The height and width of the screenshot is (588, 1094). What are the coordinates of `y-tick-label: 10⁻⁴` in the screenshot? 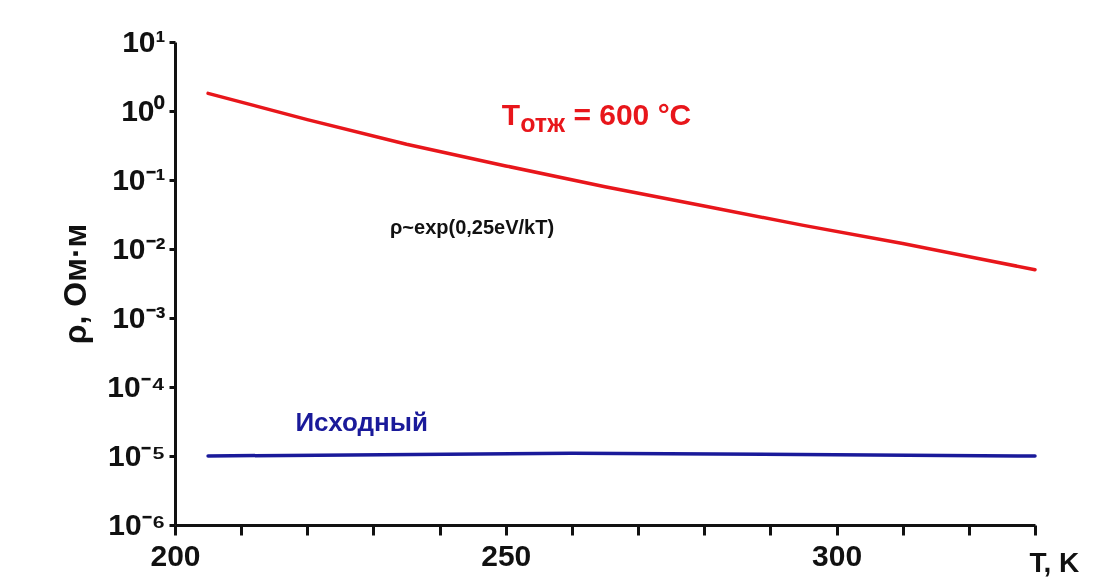 It's located at (136, 386).